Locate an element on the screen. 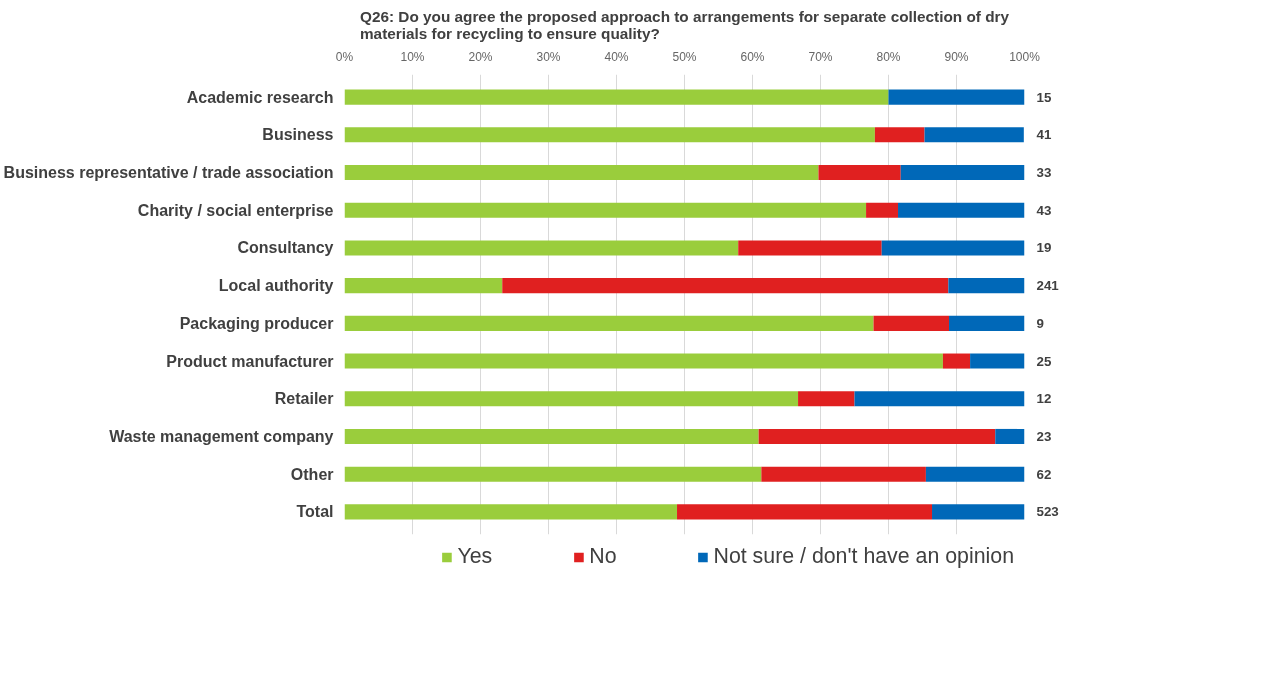  text: 23 is located at coordinates (1044, 436).